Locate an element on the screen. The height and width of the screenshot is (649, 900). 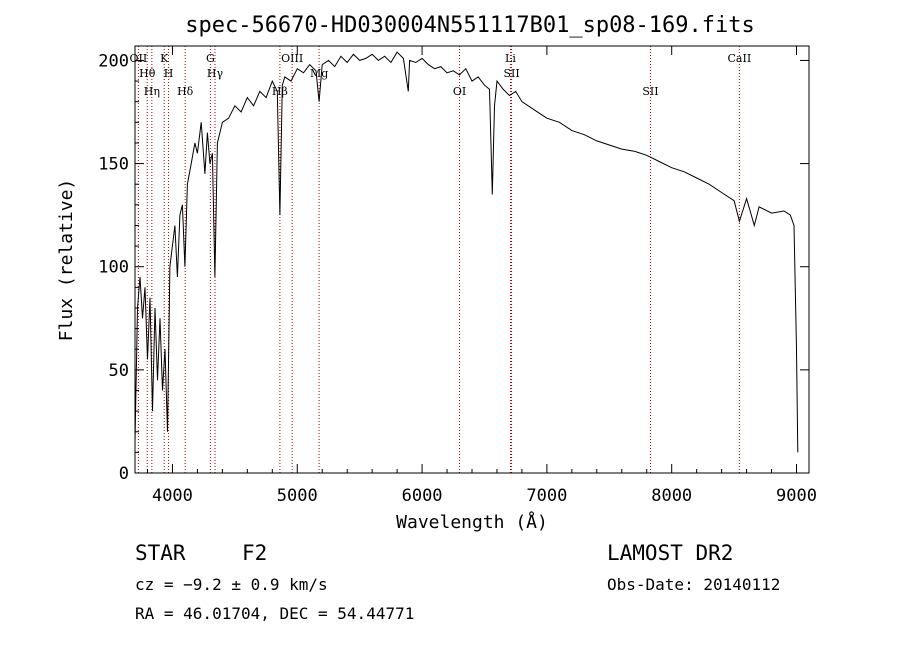
x-tick-label-4: 8000 is located at coordinates (671, 496).